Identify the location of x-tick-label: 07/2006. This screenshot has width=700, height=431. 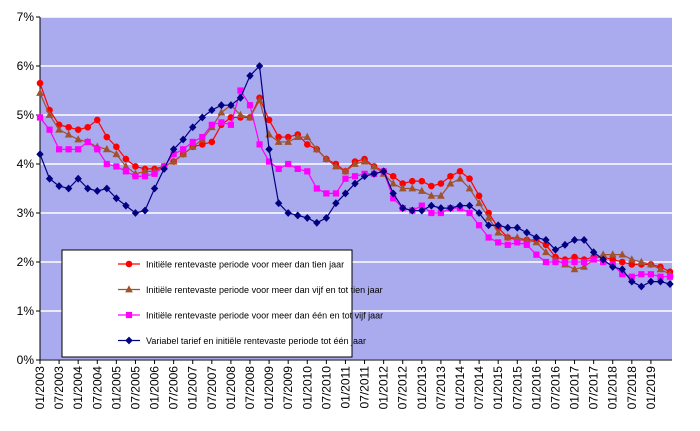
(174, 388).